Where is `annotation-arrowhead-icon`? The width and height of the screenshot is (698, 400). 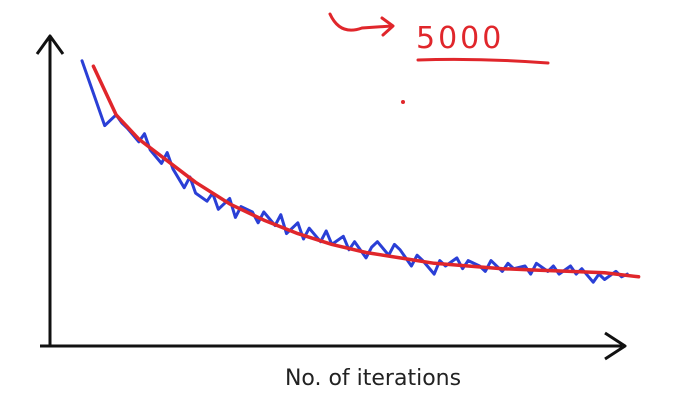 annotation-arrowhead-icon is located at coordinates (387, 26).